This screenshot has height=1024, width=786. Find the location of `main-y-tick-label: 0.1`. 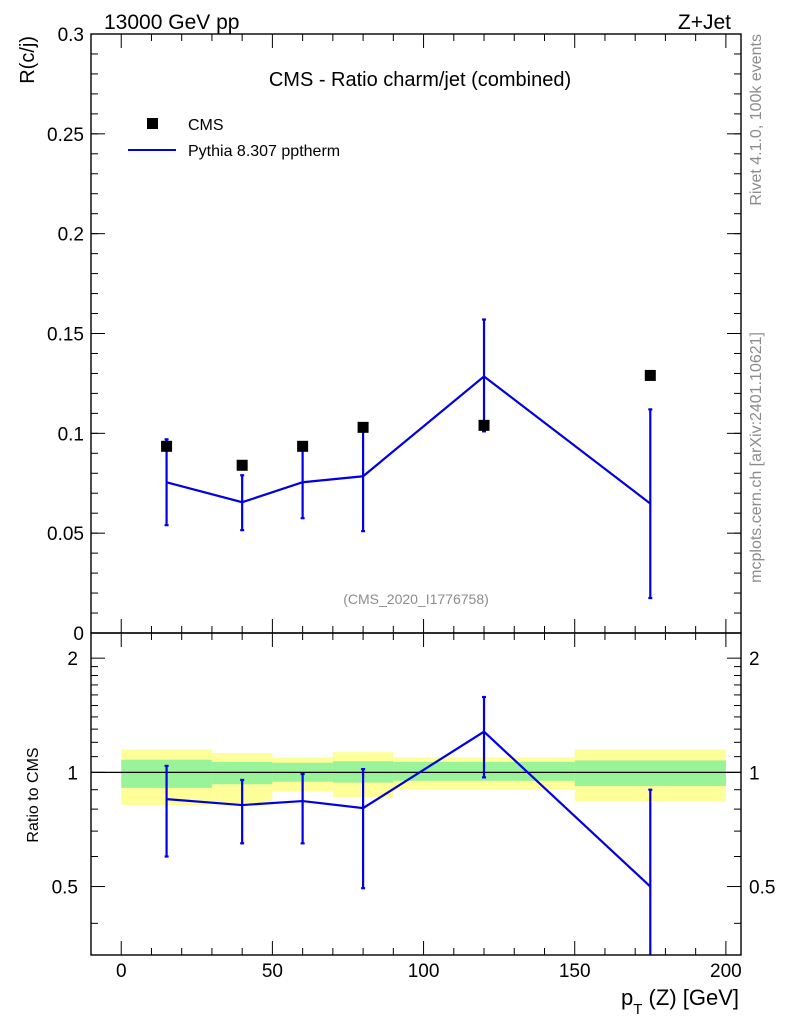

main-y-tick-label: 0.1 is located at coordinates (71, 434).